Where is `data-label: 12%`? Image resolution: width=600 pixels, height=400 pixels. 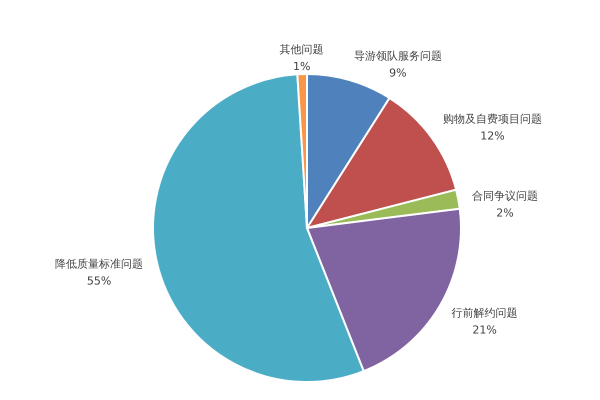
data-label: 12% is located at coordinates (492, 135).